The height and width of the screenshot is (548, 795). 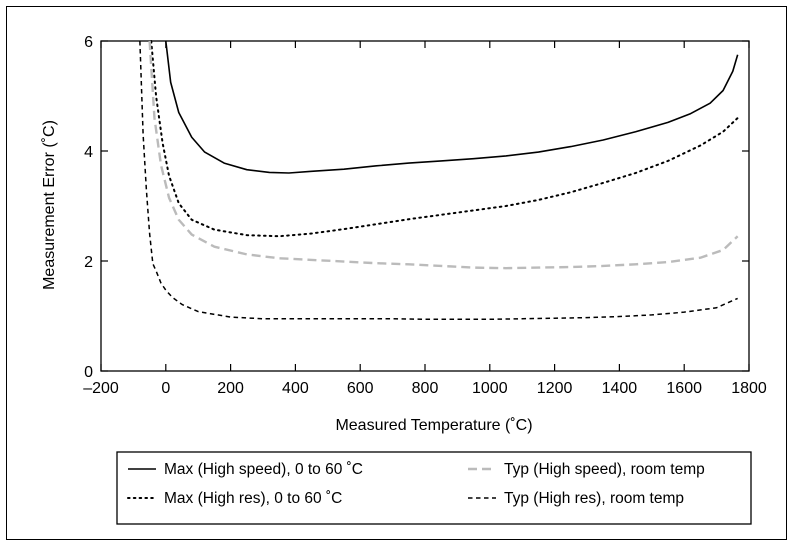 What do you see at coordinates (165, 388) in the screenshot?
I see `x-tick-label: 0` at bounding box center [165, 388].